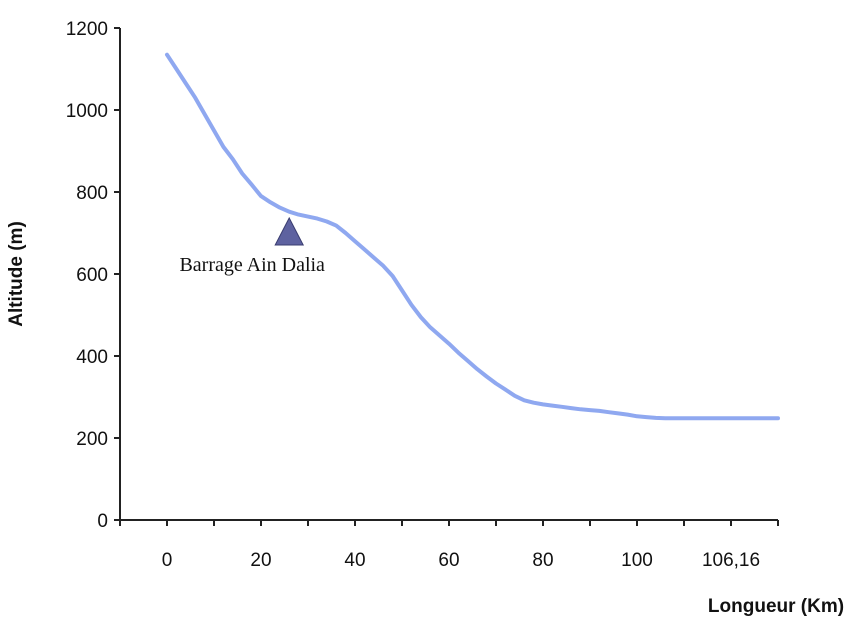 This screenshot has height=617, width=858. I want to click on y-tick-label: 600, so click(92, 275).